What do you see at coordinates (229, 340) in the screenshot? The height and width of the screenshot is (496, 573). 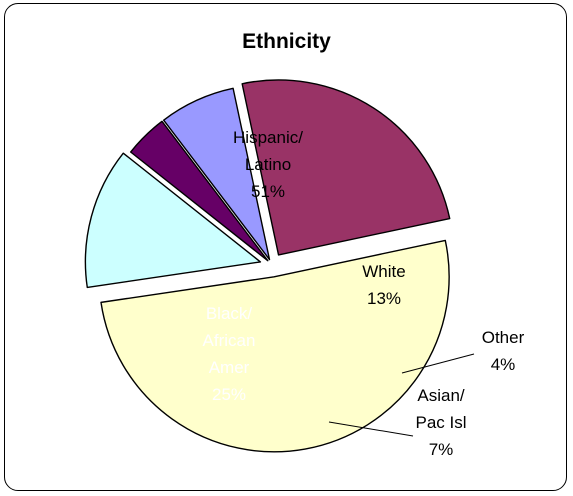 I see `slice-label-line: African` at bounding box center [229, 340].